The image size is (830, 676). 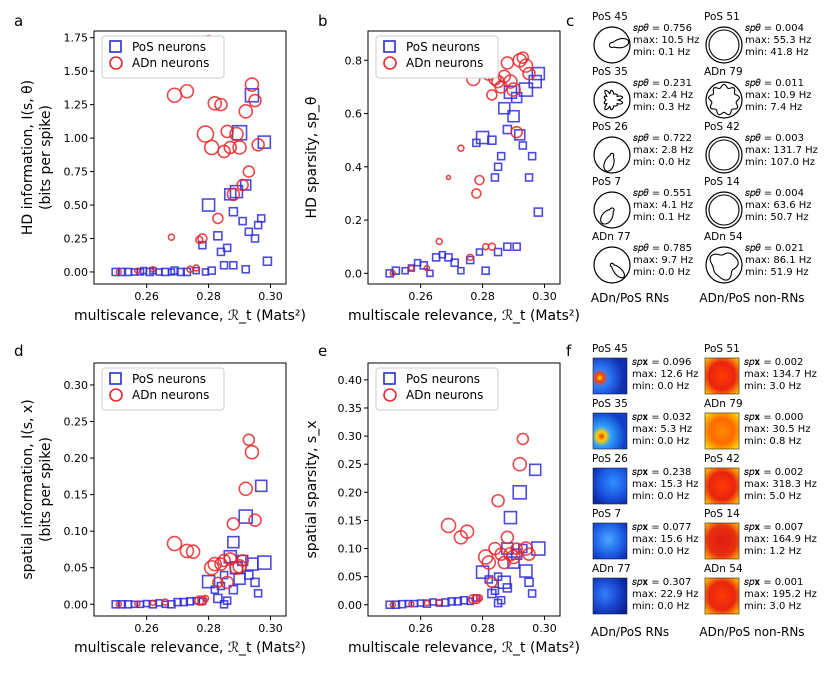 I want to click on spatial-sp-text: 𝑠𝑝𝐱 = 0.032, so click(x=661, y=417).